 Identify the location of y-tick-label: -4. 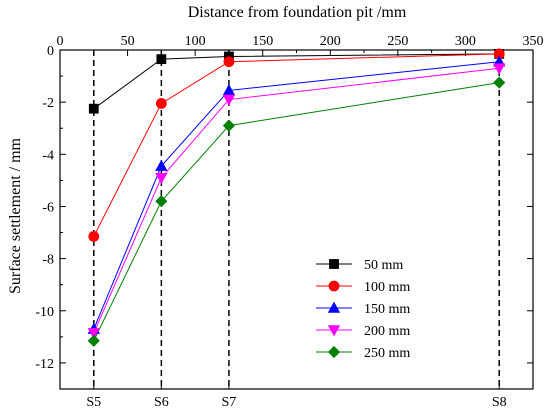
(48, 155).